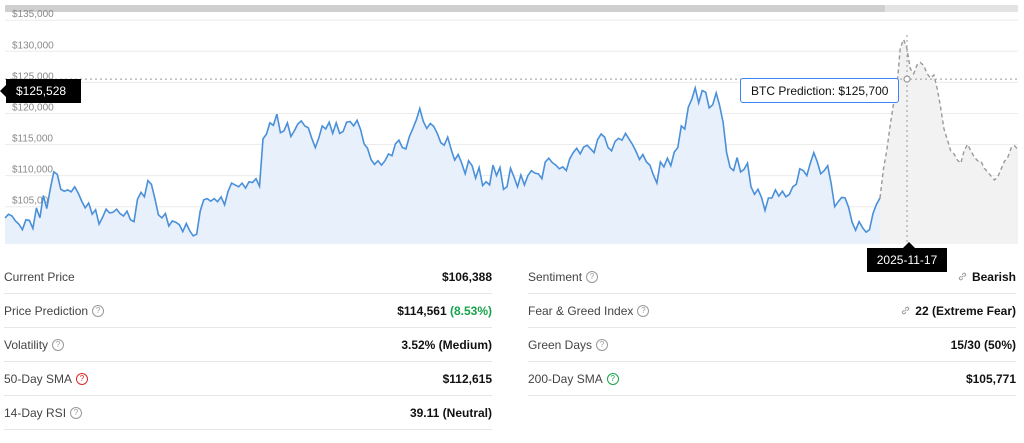 This screenshot has height=443, width=1024. I want to click on stat-value: 39.11 (Neutral), so click(450, 412).